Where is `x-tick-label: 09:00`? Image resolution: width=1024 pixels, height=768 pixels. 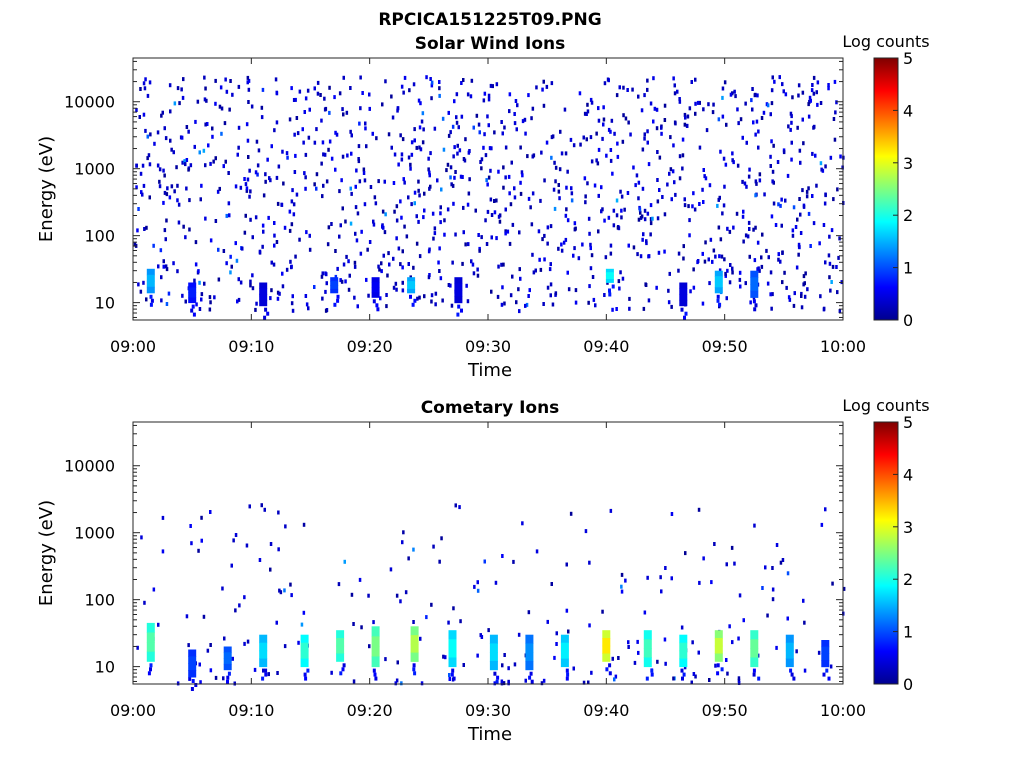 x-tick-label: 09:00 is located at coordinates (133, 710).